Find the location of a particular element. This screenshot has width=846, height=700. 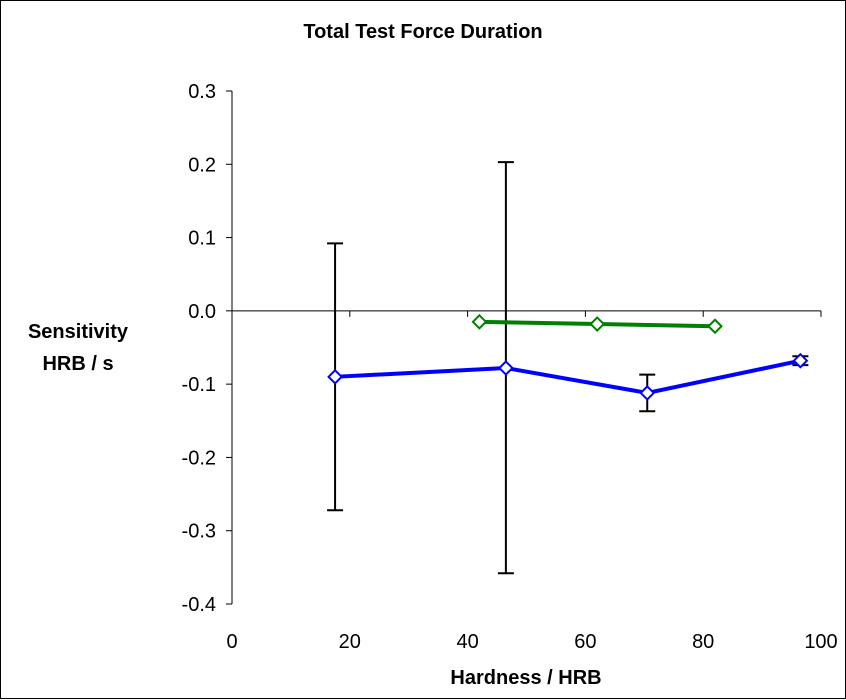

x-tick-label: 40 is located at coordinates (467, 642).